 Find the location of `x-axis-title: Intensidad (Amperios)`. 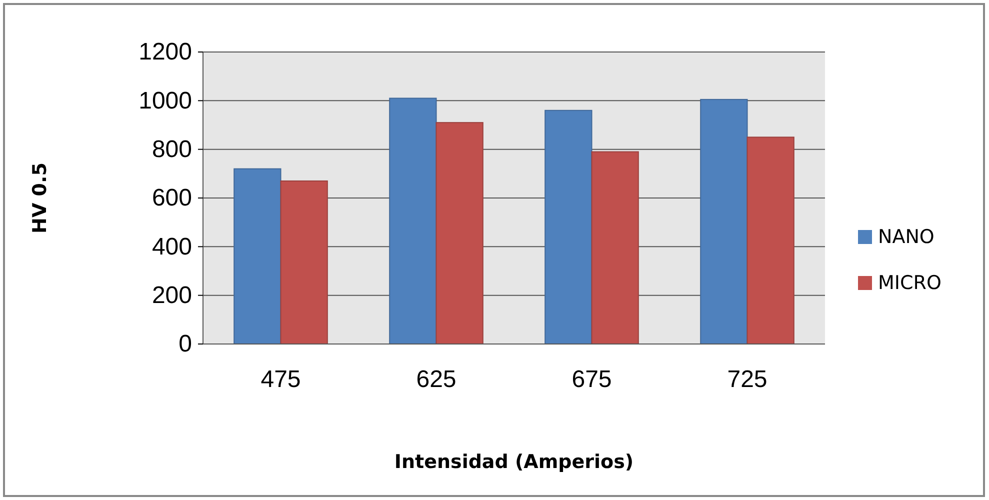

x-axis-title: Intensidad (Amperios) is located at coordinates (514, 462).